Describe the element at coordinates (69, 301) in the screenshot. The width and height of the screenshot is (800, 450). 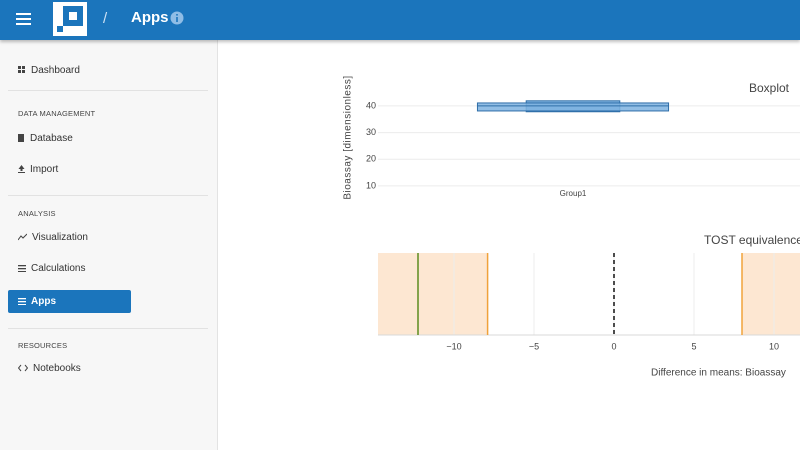
I see `active-highlight` at that location.